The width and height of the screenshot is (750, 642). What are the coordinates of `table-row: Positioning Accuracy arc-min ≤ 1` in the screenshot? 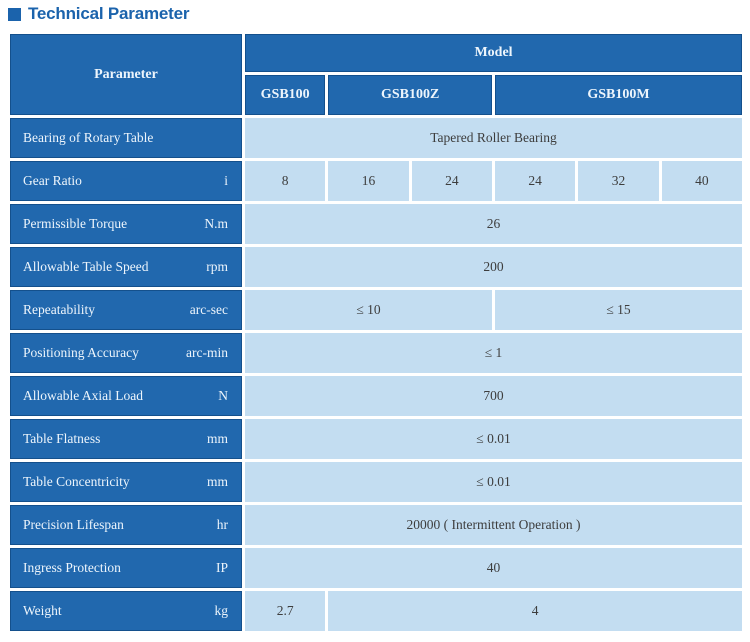 It's located at (376, 353).